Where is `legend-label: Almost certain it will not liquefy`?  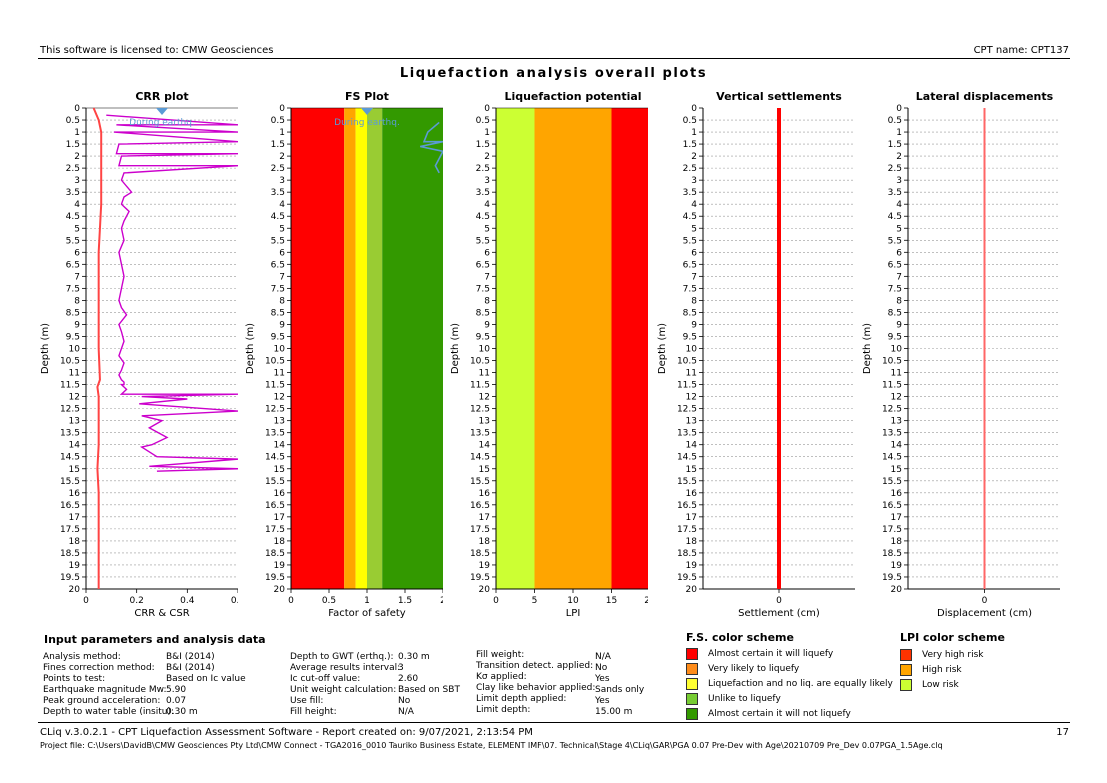
legend-label: Almost certain it will not liquefy is located at coordinates (779, 714).